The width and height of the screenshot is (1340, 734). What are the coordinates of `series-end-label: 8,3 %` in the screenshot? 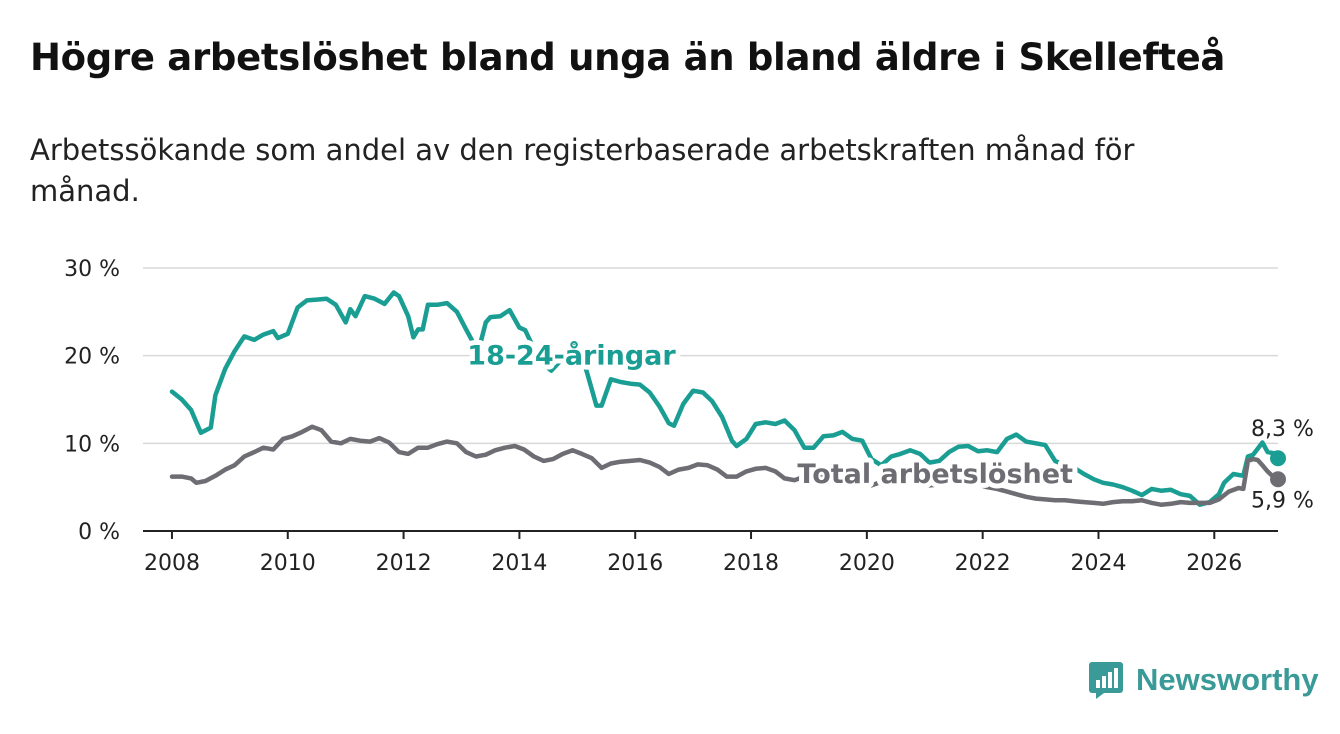 It's located at (1282, 429).